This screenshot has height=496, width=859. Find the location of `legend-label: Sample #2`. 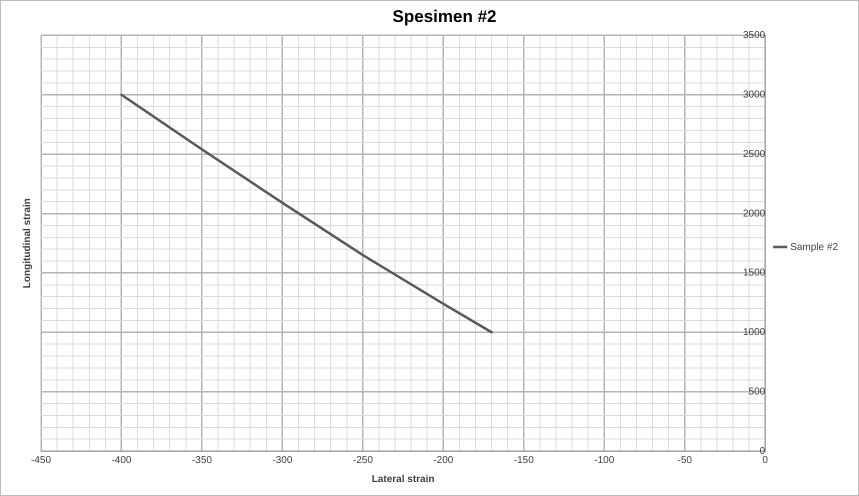

legend-label: Sample #2 is located at coordinates (814, 247).